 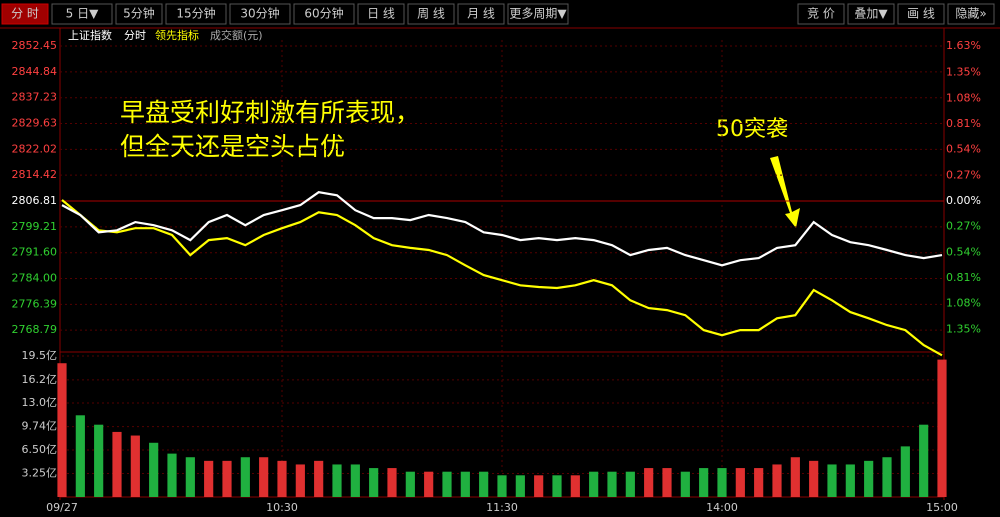 I want to click on toolbar-button: 5分钟, so click(x=139, y=14).